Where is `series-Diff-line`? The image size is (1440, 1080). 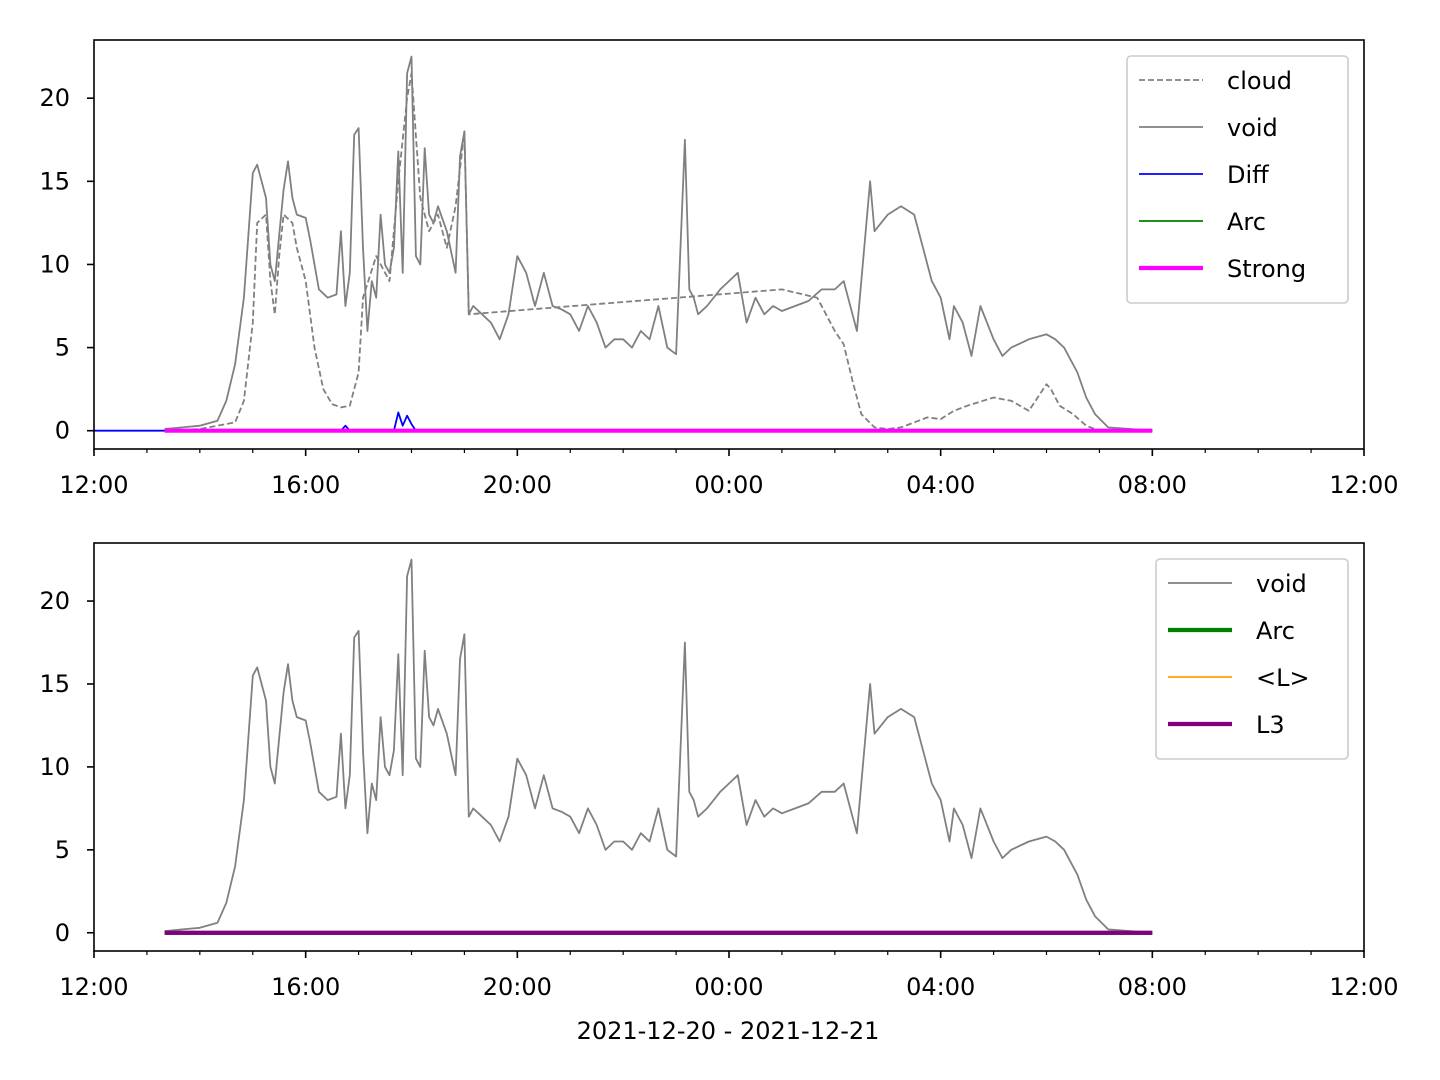 series-Diff-line is located at coordinates (255, 421).